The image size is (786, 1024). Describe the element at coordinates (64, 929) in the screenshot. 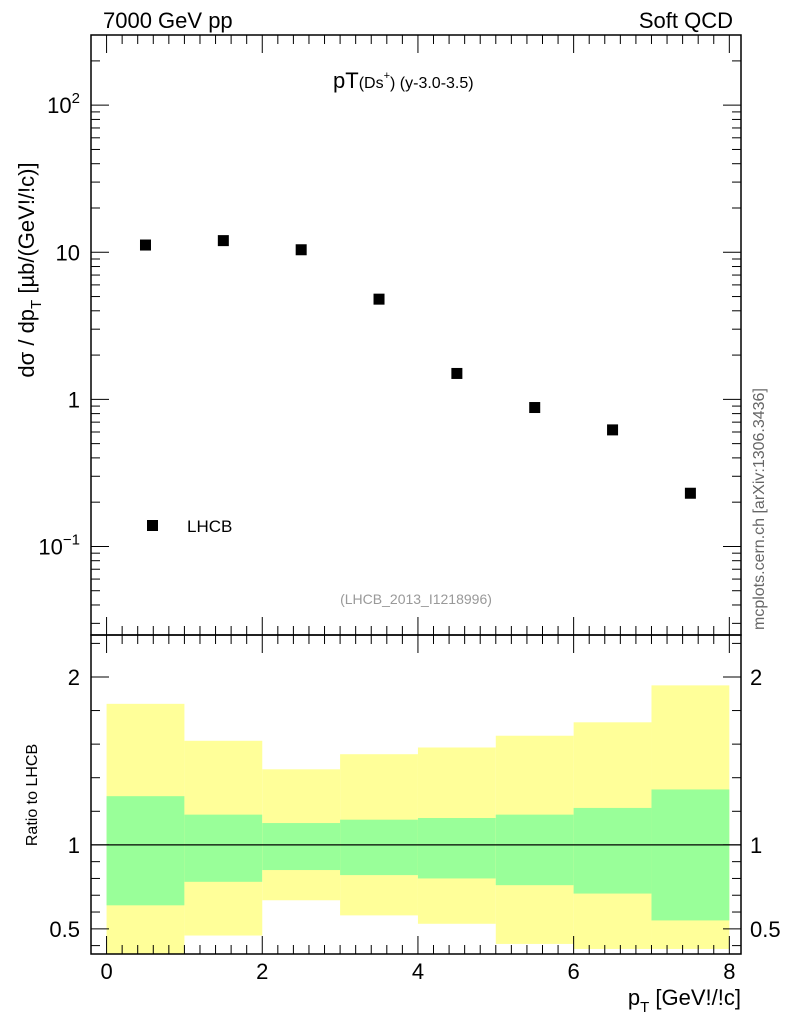

I see `ratio-ytick-label-left: 0.5` at that location.